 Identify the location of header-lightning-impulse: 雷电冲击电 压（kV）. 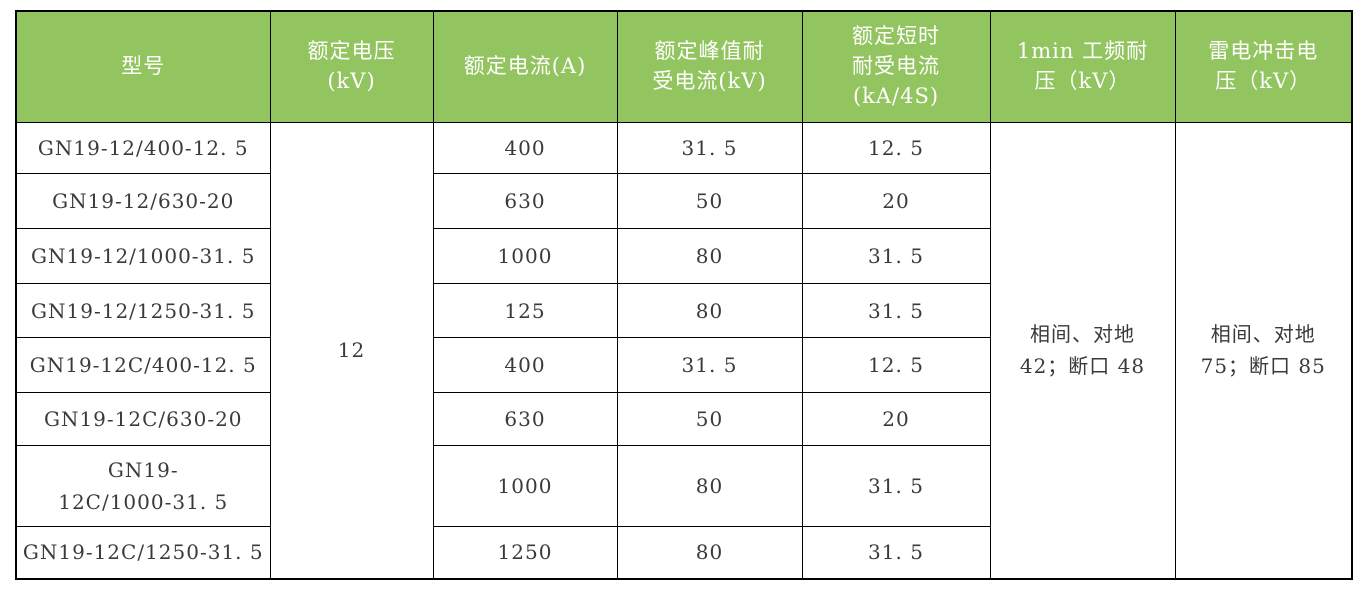
(1263, 66).